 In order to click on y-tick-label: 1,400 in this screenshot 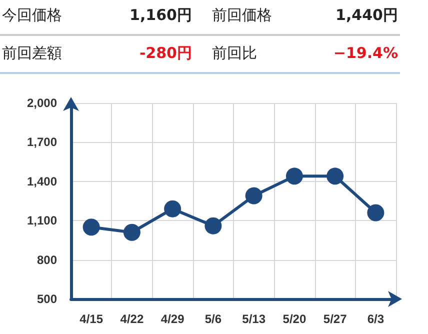, I will do `click(42, 181)`.